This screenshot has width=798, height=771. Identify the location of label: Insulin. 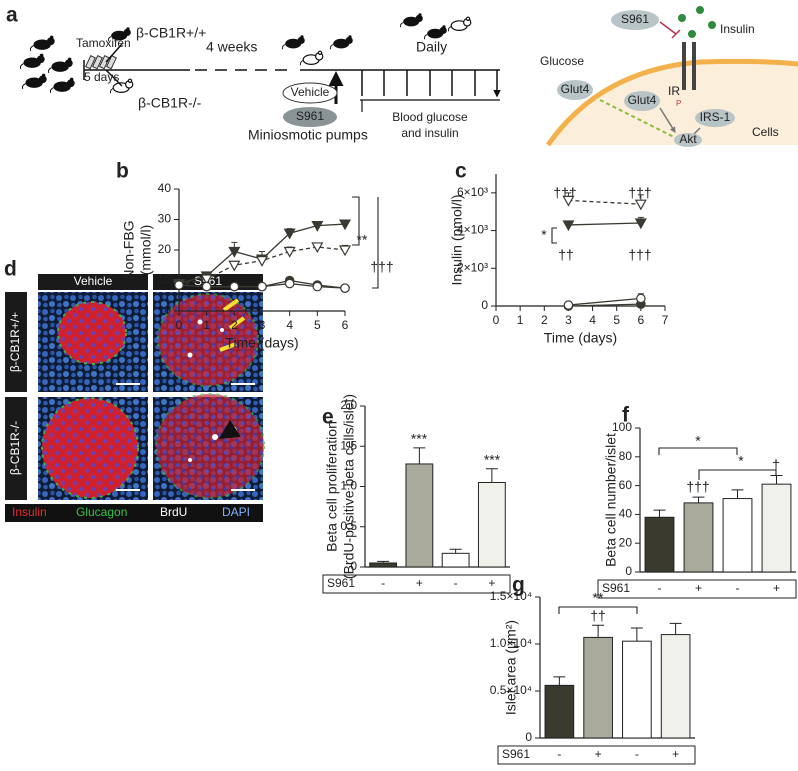
(737, 29).